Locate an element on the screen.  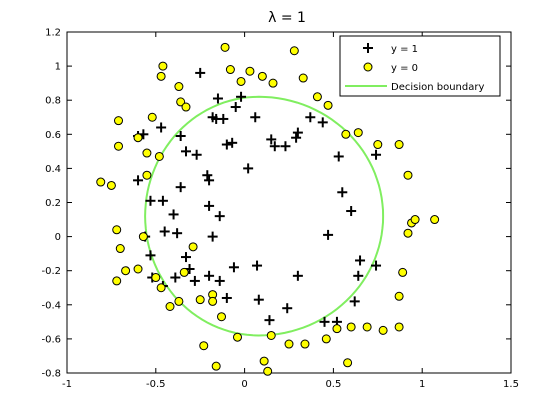
y-tick-label: 0 is located at coordinates (58, 237).